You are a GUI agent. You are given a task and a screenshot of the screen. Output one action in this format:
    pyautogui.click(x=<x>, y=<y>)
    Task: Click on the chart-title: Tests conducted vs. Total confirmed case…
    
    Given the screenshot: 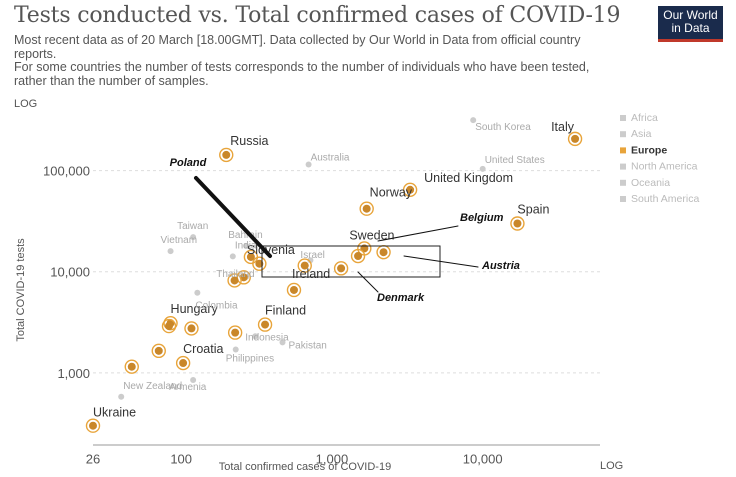 What is the action you would take?
    pyautogui.click(x=317, y=15)
    